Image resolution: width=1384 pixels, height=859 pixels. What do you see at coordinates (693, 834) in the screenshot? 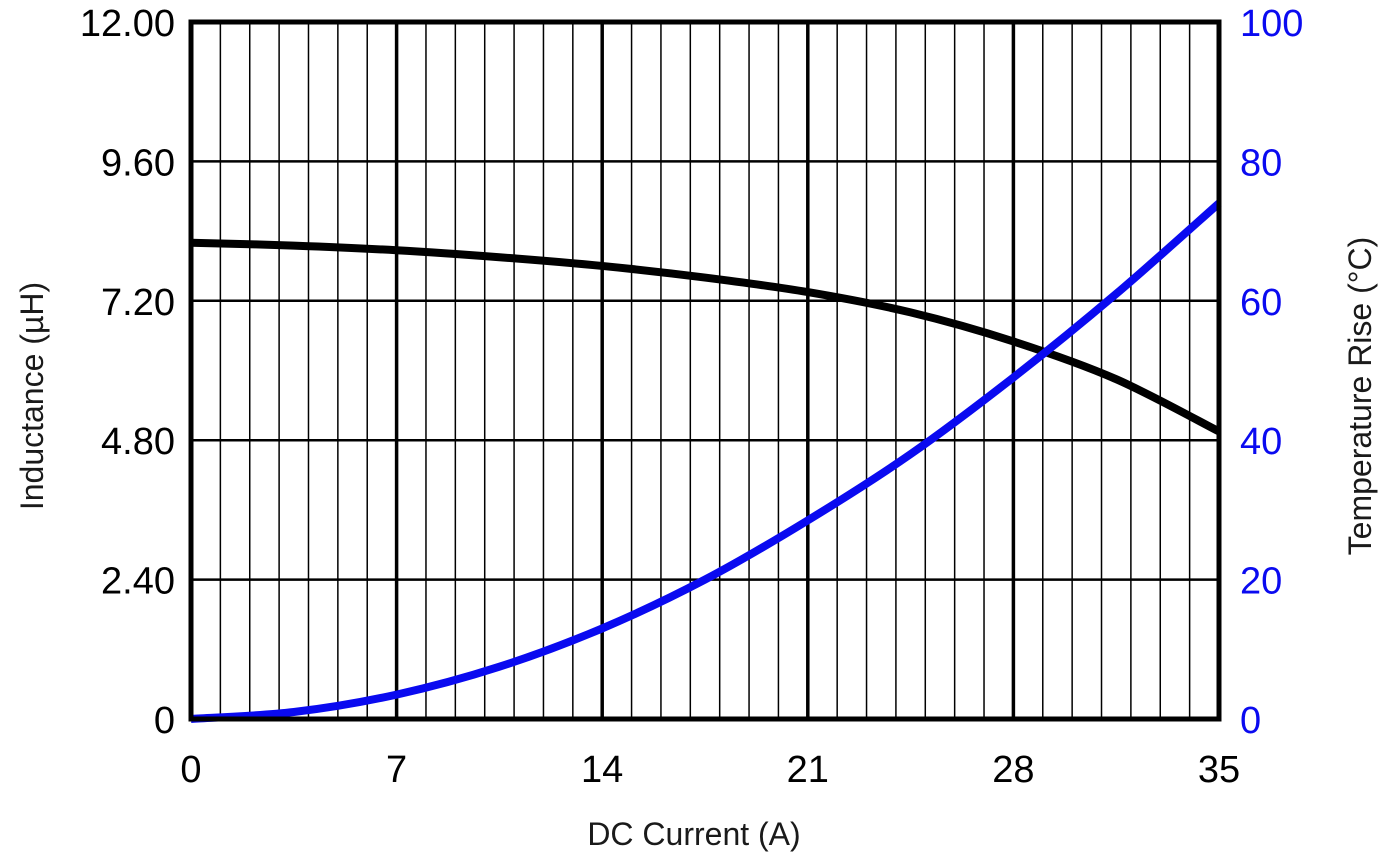
I see `x-axis-title: DC Current (A)` at bounding box center [693, 834].